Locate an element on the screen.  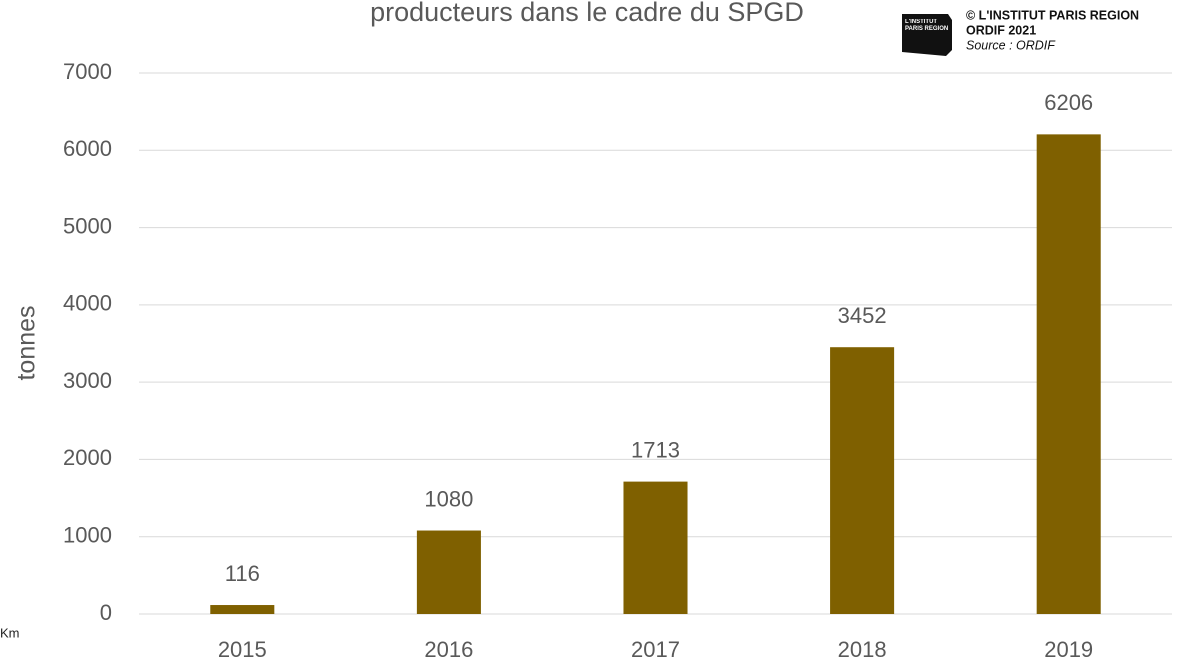
x-tick-label: 2018 is located at coordinates (862, 649).